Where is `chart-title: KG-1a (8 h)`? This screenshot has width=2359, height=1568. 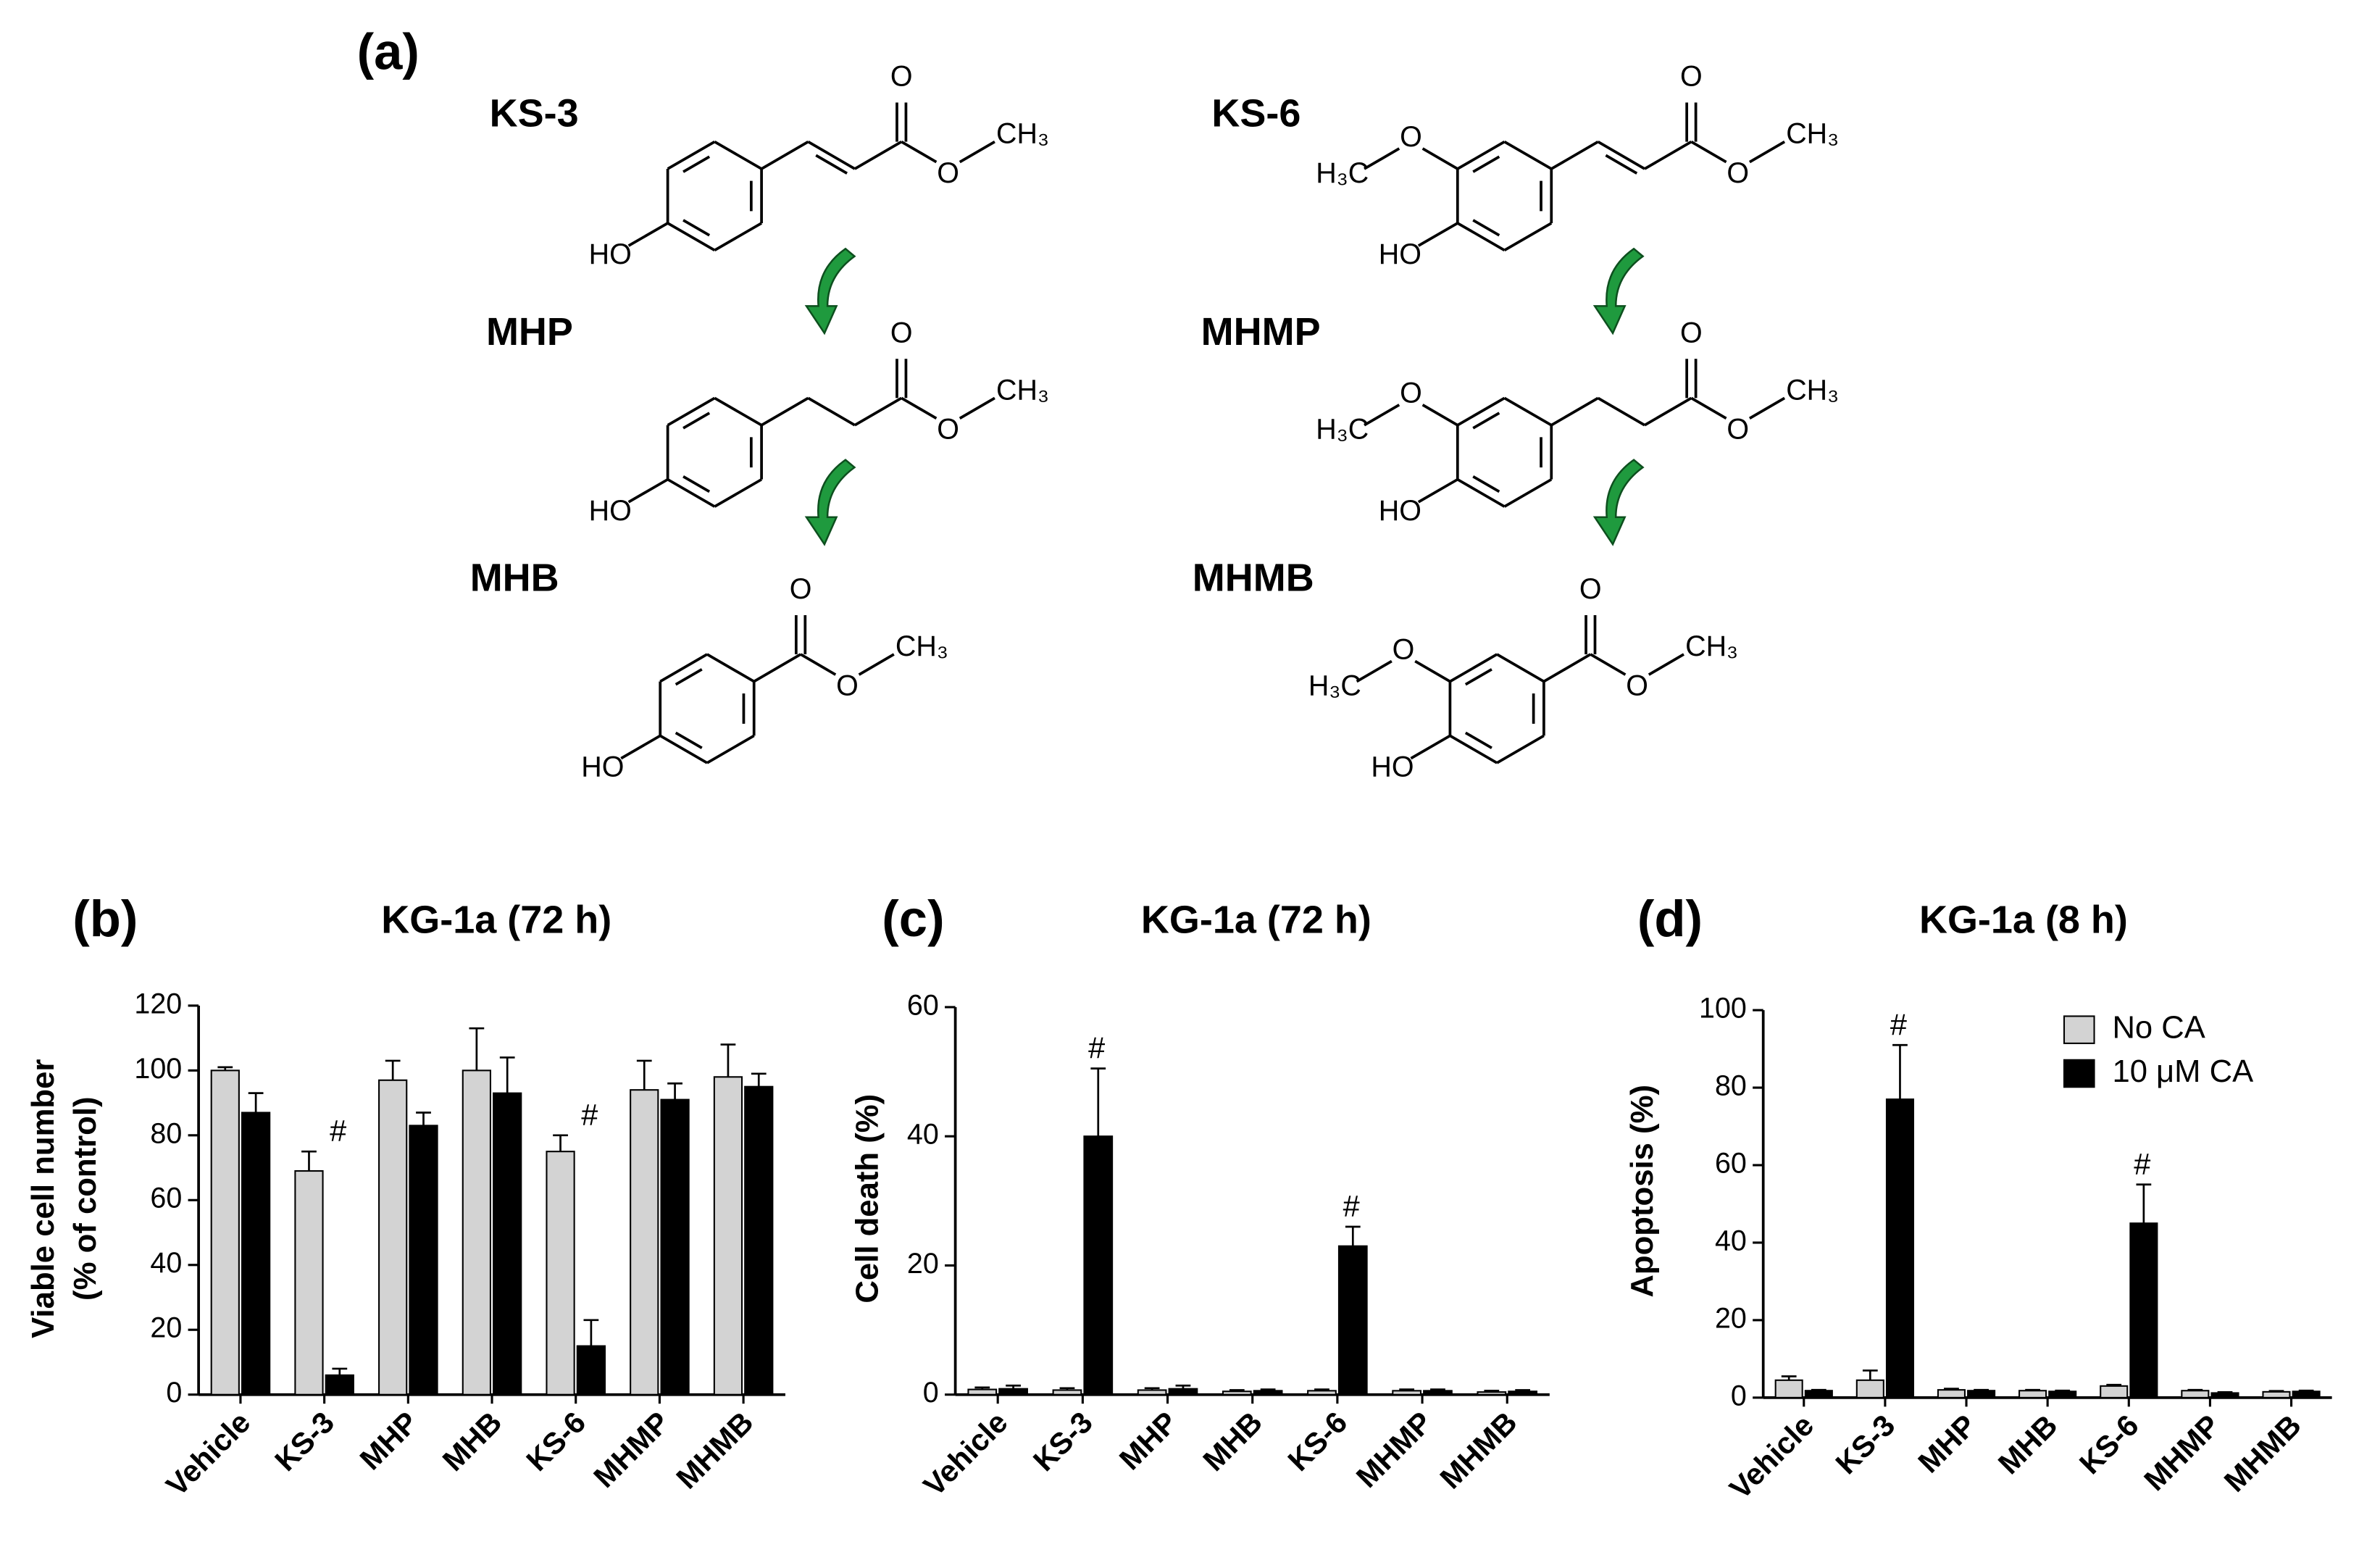
chart-title: KG-1a (8 h) is located at coordinates (2023, 920).